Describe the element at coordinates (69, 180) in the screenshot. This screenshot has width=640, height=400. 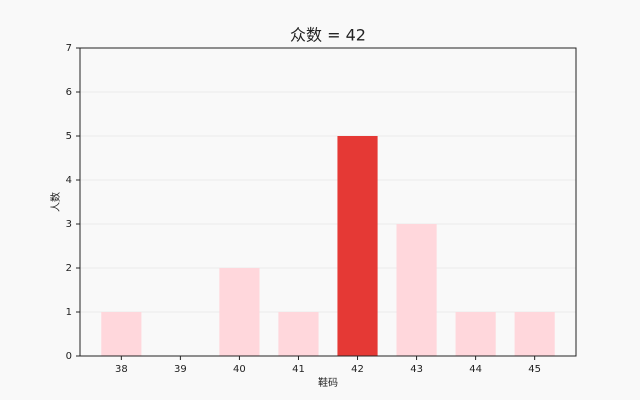
I see `y-tick-label: 4` at that location.